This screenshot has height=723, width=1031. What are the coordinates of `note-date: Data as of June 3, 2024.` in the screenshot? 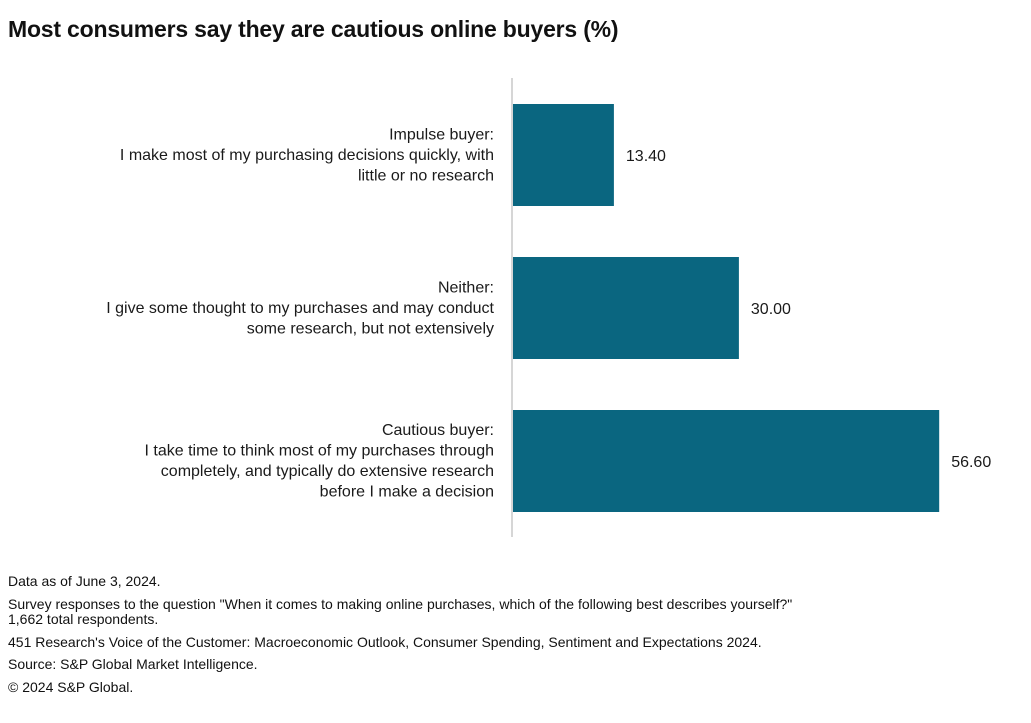 It's located at (84, 581).